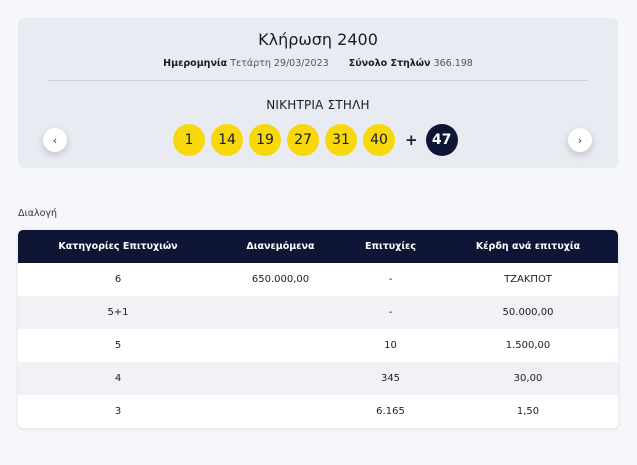  What do you see at coordinates (118, 279) in the screenshot?
I see `category-cell: 6` at bounding box center [118, 279].